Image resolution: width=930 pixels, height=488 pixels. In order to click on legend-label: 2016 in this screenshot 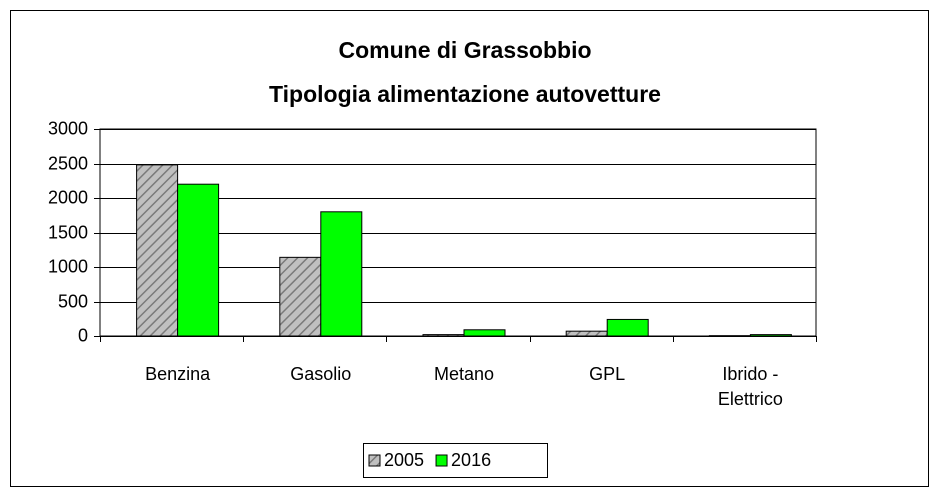, I will do `click(471, 460)`.